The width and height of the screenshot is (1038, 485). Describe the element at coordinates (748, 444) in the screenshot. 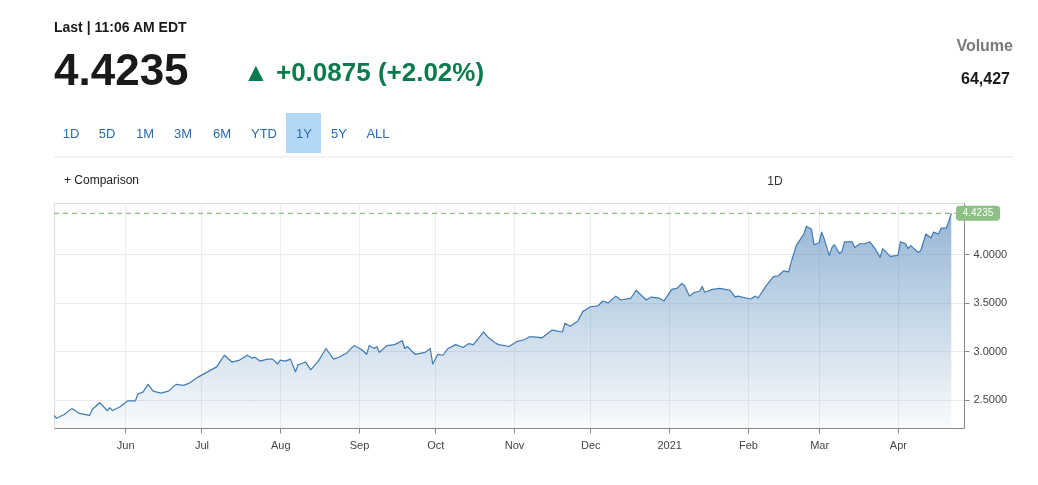

I see `x-tick-label: Feb` at that location.